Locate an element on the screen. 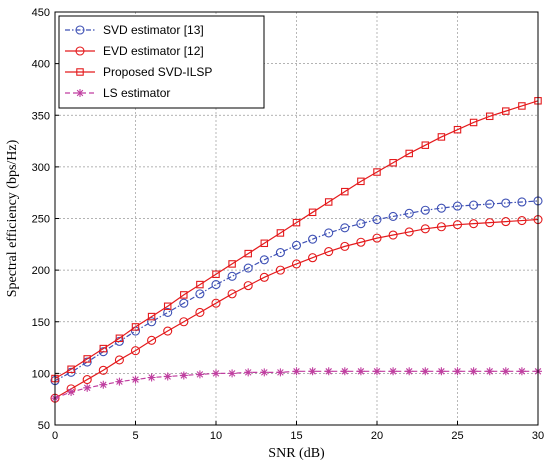 The height and width of the screenshot is (466, 550). legend-label: Proposed SVD-ILSP is located at coordinates (157, 72).